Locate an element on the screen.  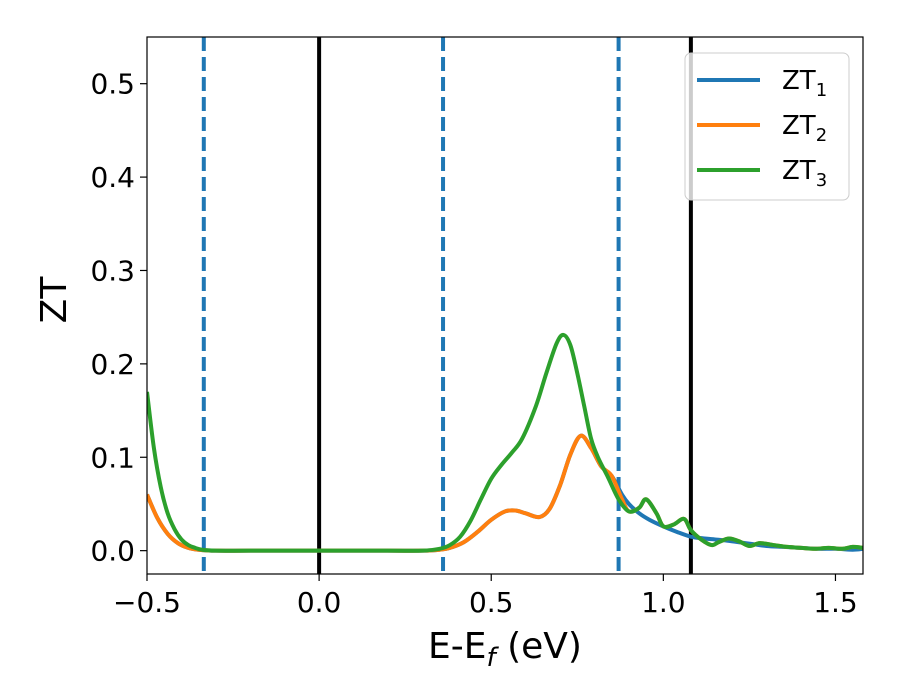
series-line-zt2 is located at coordinates (505, 493).